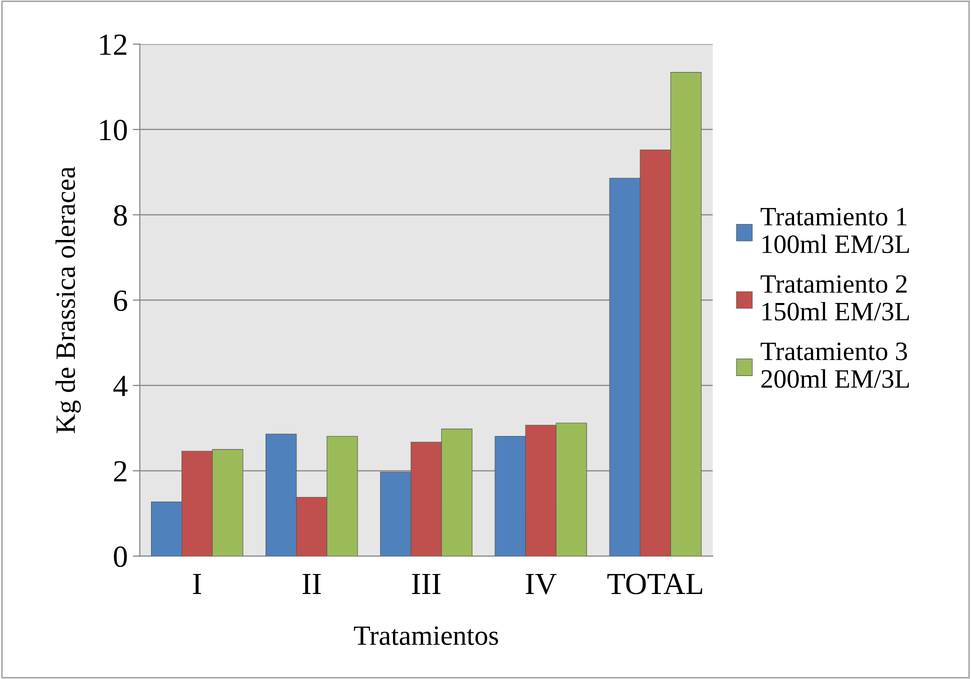 This screenshot has height=679, width=971. What do you see at coordinates (113, 130) in the screenshot?
I see `y-tick-label: 10` at bounding box center [113, 130].